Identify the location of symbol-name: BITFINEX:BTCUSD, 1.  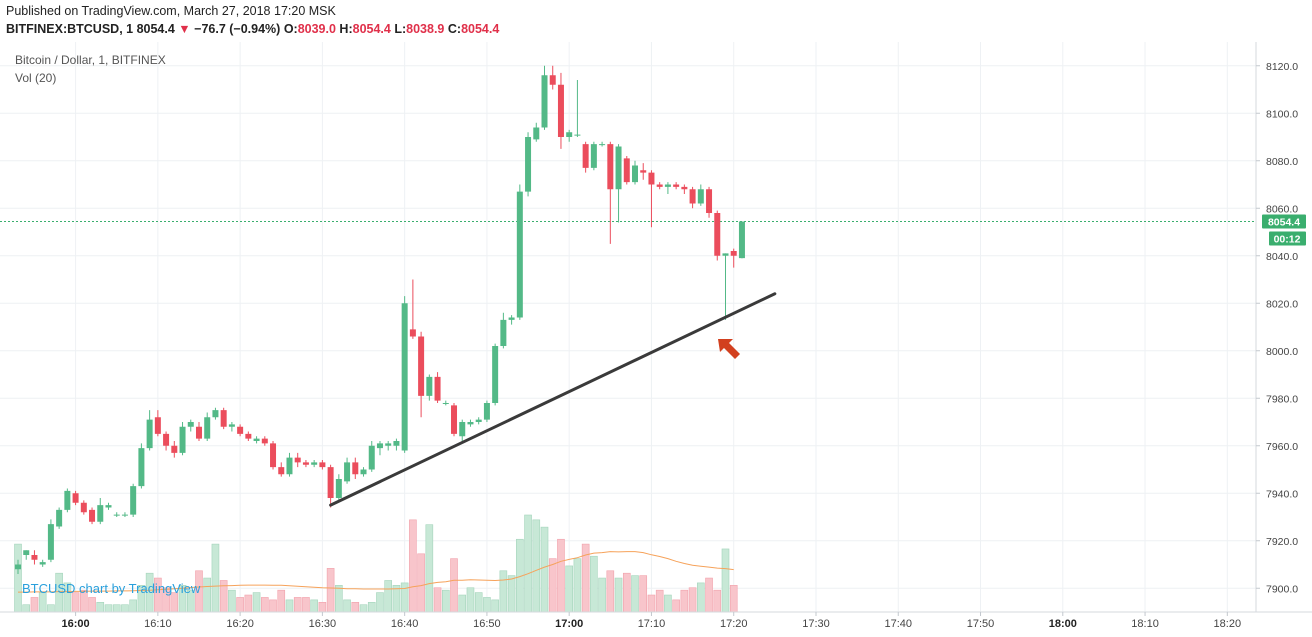
(70, 29).